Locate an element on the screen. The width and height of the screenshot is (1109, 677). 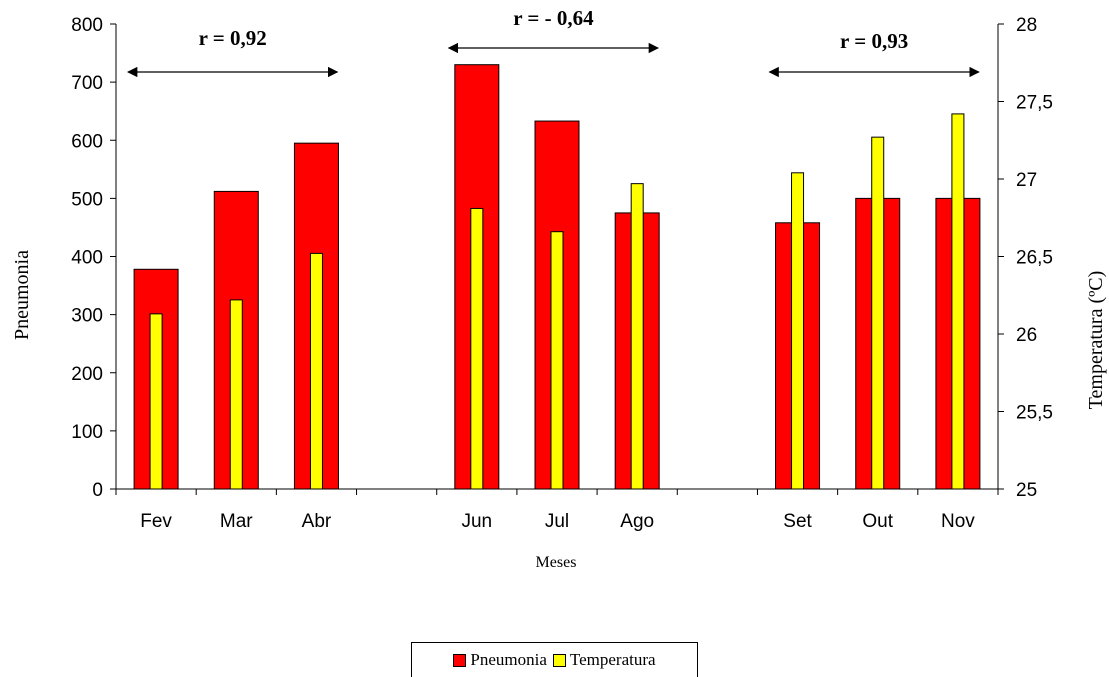
category-label: Mar is located at coordinates (236, 521).